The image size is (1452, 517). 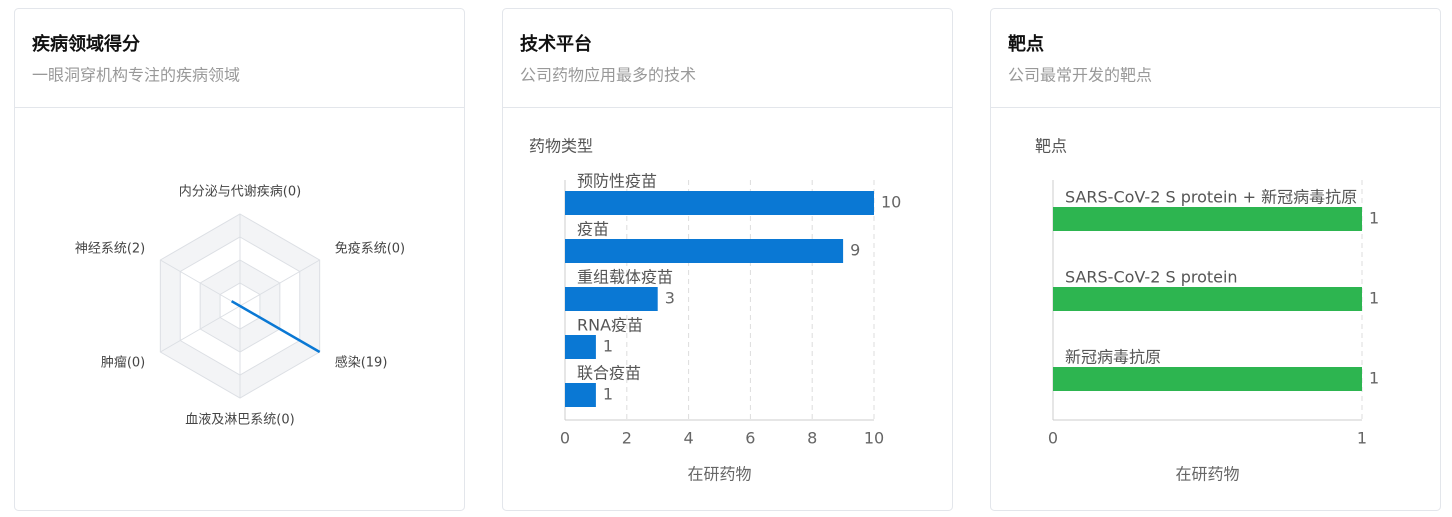 I want to click on card-subtitle: 公司最常开发的靶点, so click(x=1080, y=75).